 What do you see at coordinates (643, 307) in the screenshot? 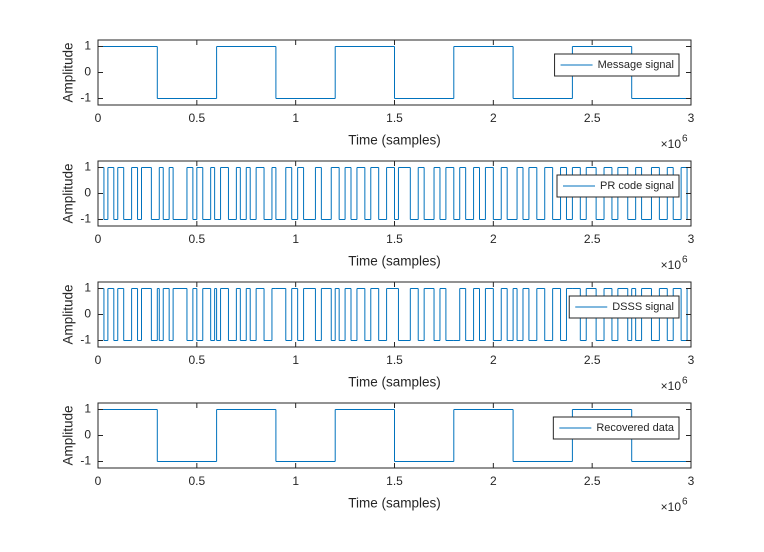
I see `legend-label: DSSS signal` at bounding box center [643, 307].